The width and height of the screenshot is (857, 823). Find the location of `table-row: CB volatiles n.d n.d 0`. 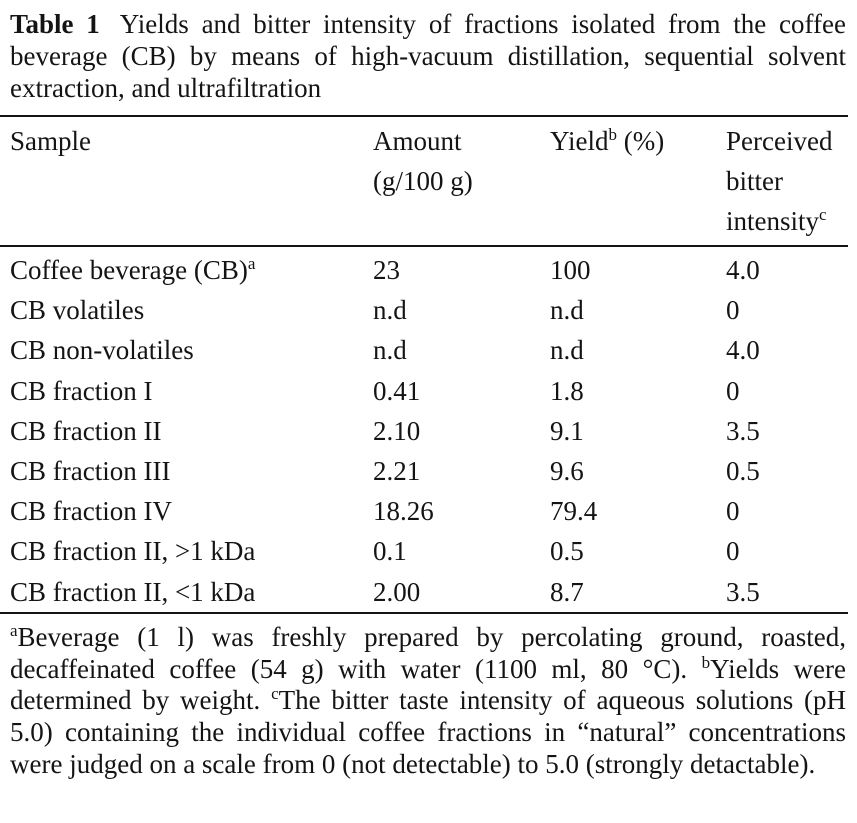

table-row: CB volatiles n.d n.d 0 is located at coordinates (424, 310).